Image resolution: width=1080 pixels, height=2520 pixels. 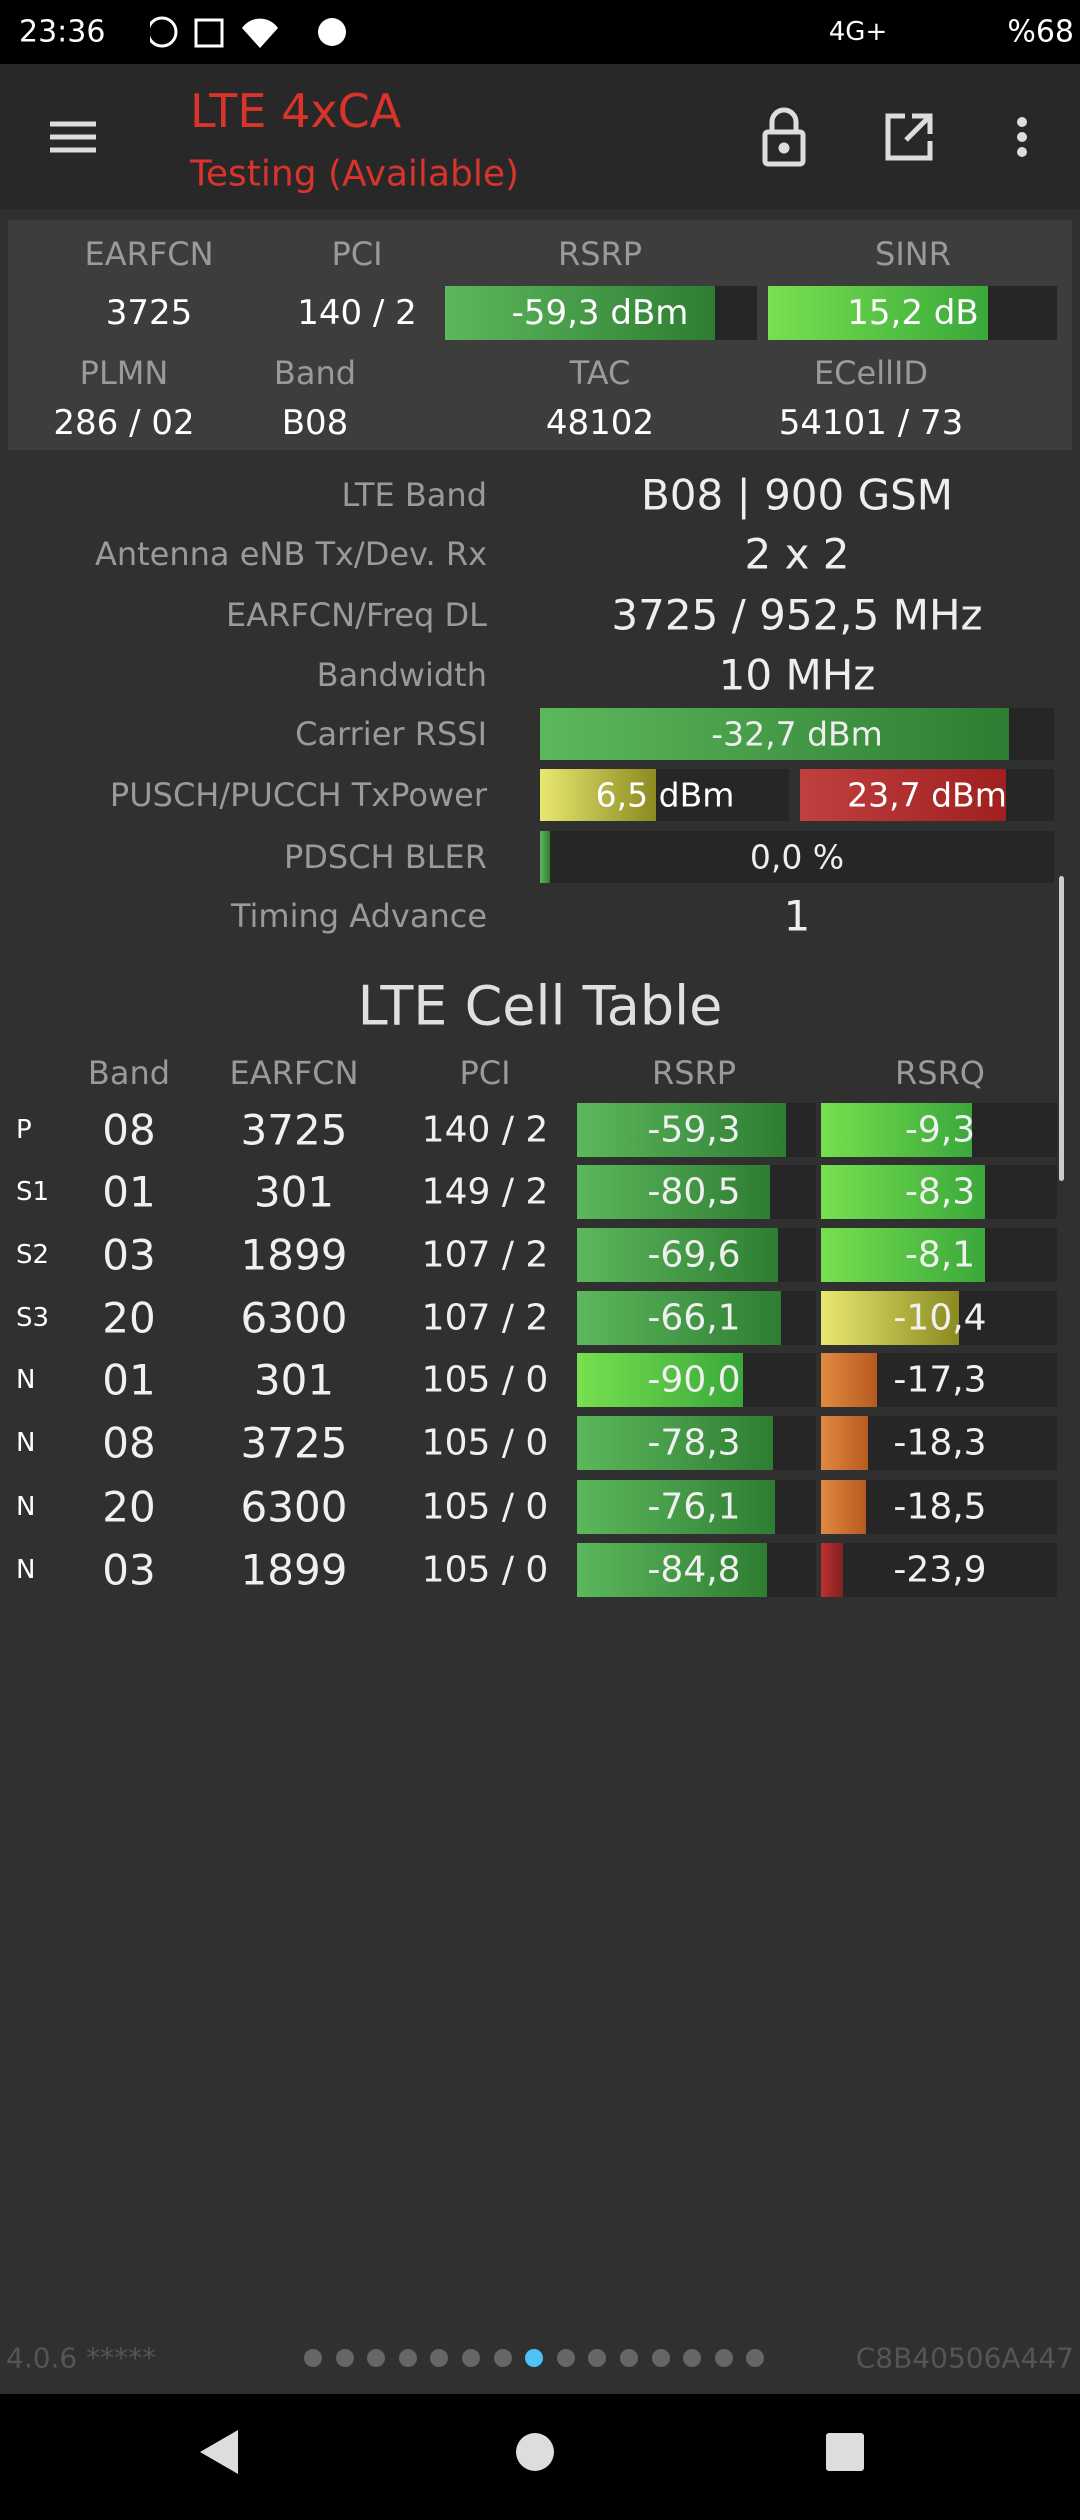 What do you see at coordinates (909, 137) in the screenshot?
I see `open-button` at bounding box center [909, 137].